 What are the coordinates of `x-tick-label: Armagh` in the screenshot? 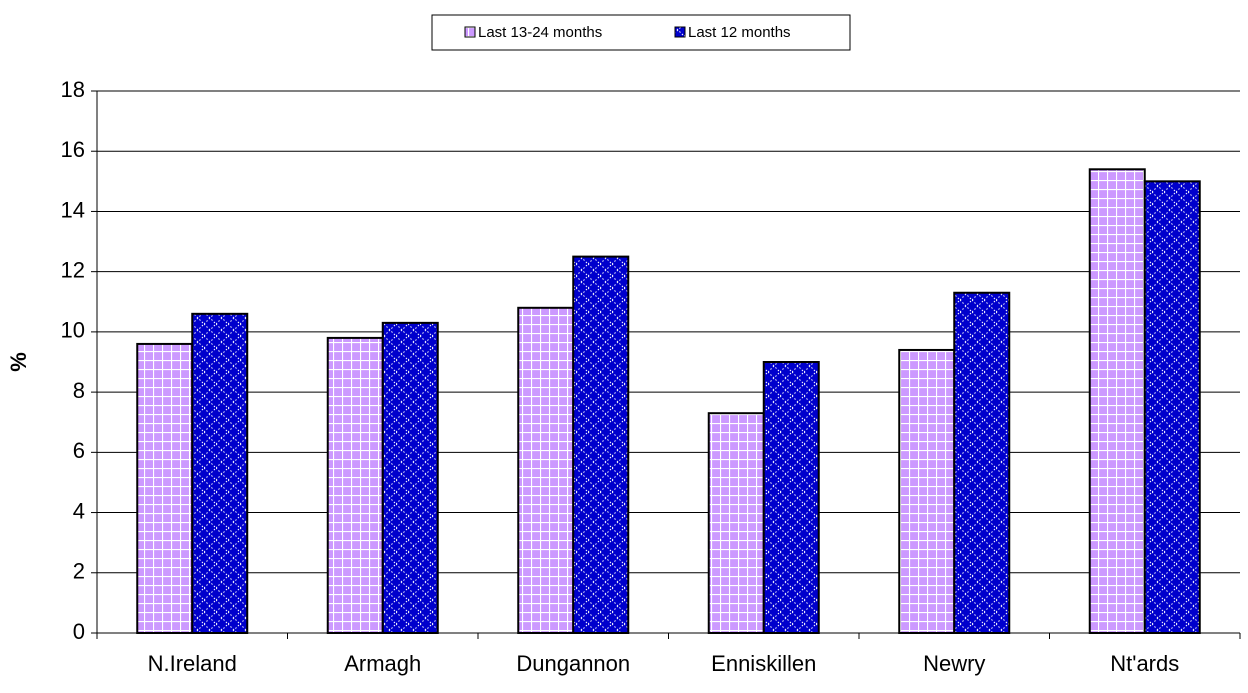 It's located at (382, 663).